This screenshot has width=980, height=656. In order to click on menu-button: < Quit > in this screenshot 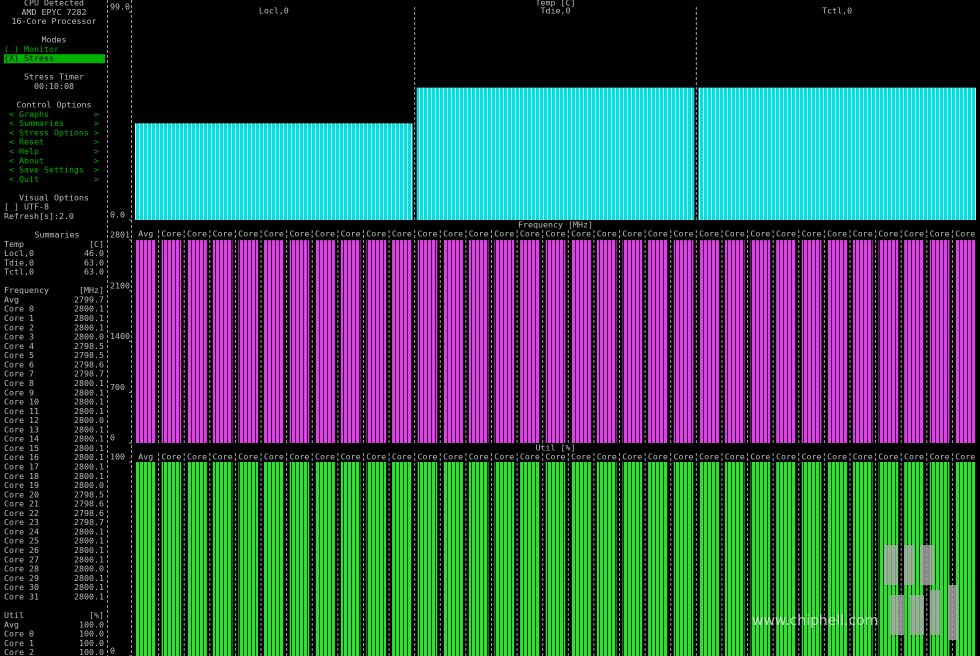, I will do `click(54, 179)`.